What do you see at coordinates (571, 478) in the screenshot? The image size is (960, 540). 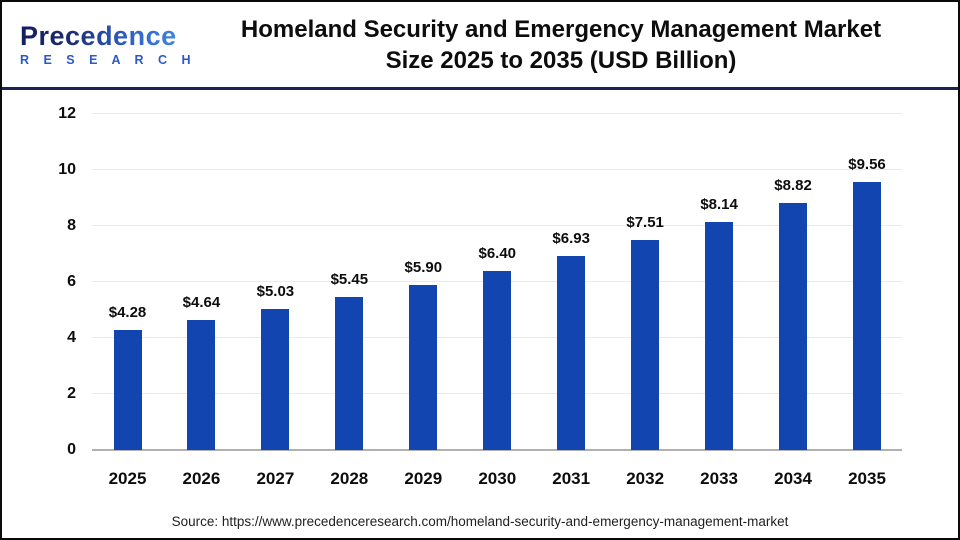 I see `x-tick-label-2031: 2031` at bounding box center [571, 478].